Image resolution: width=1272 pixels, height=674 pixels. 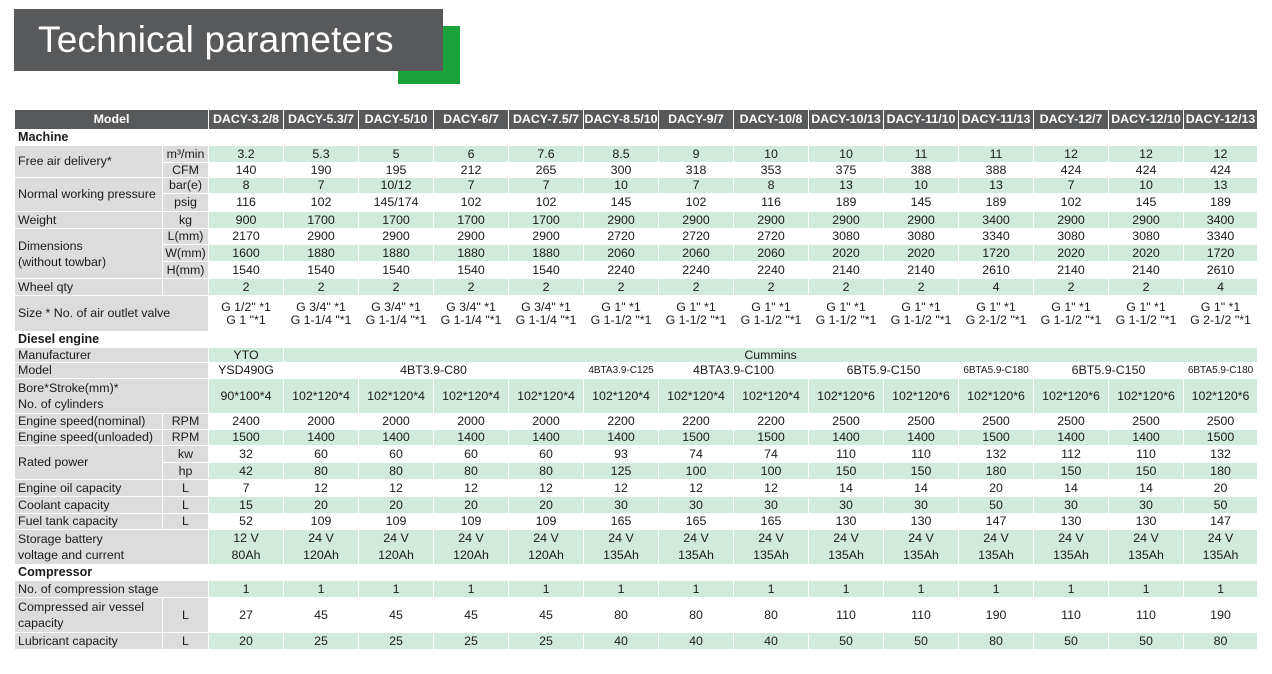 What do you see at coordinates (246, 615) in the screenshot?
I see `value-cell: 27` at bounding box center [246, 615].